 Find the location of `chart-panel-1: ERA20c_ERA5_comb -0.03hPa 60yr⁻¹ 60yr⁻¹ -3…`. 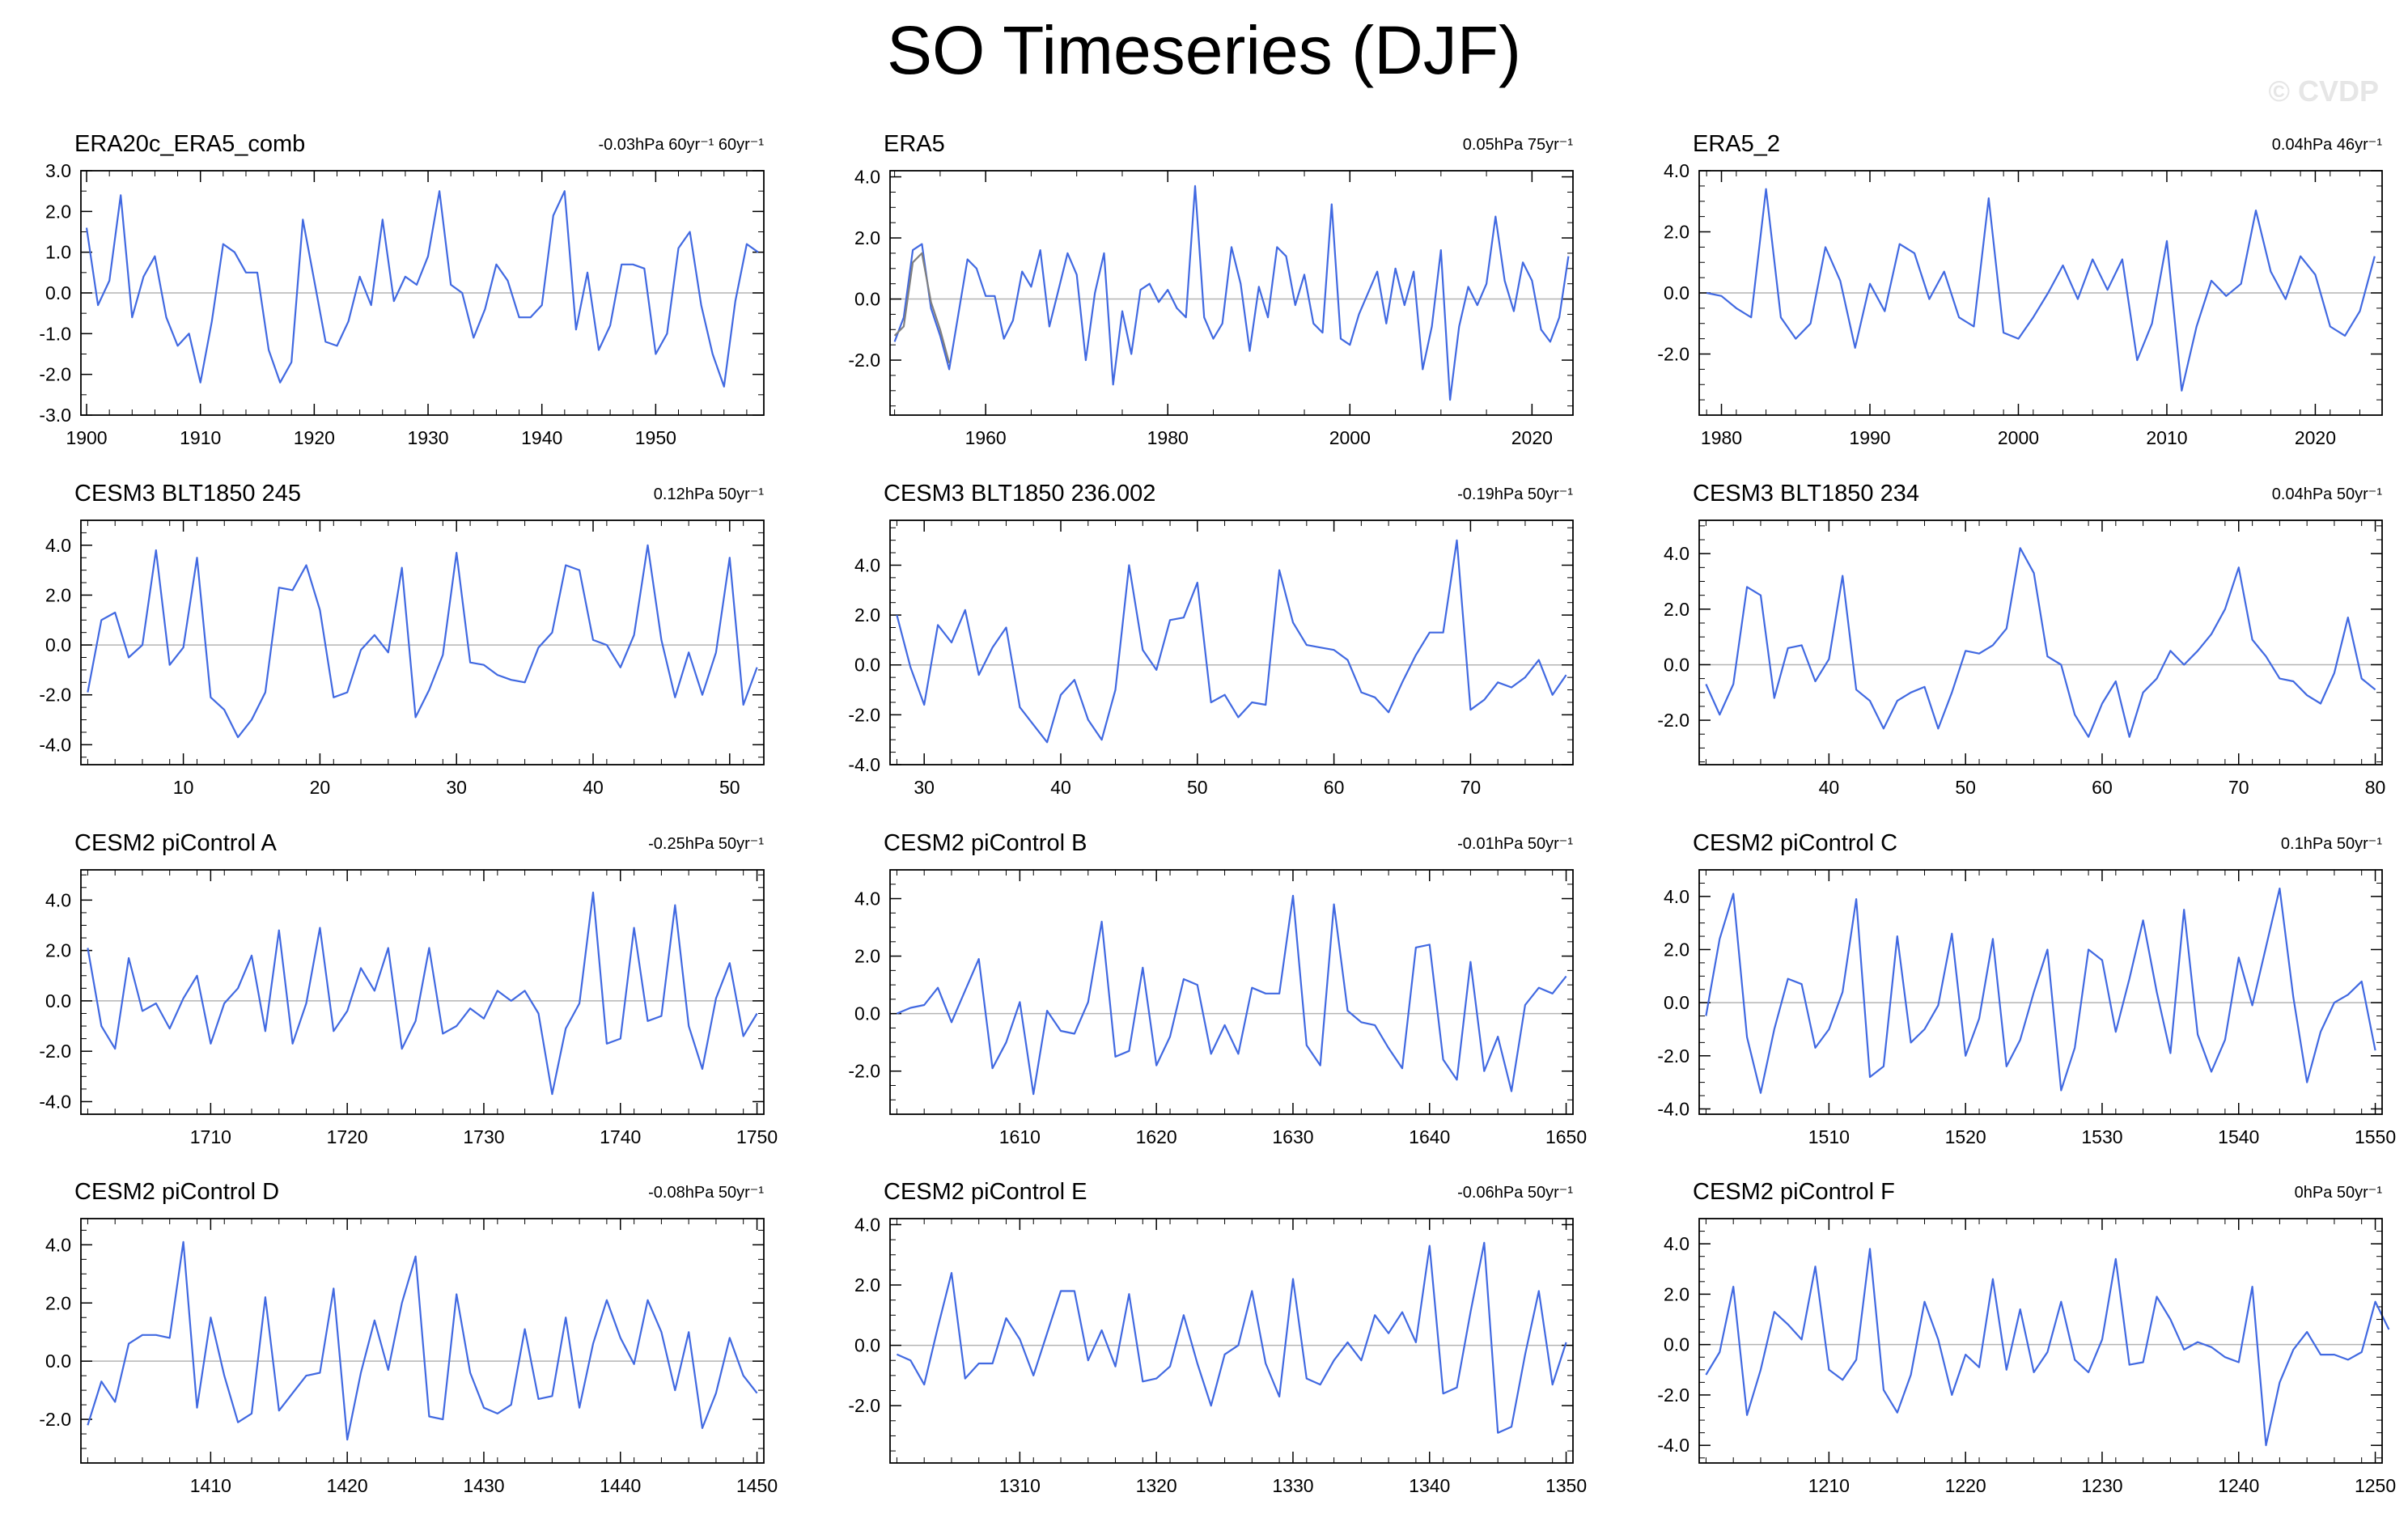

chart-panel-1: ERA20c_ERA5_comb -0.03hPa 60yr⁻¹ 60yr⁻¹ -3… is located at coordinates (402, 289).